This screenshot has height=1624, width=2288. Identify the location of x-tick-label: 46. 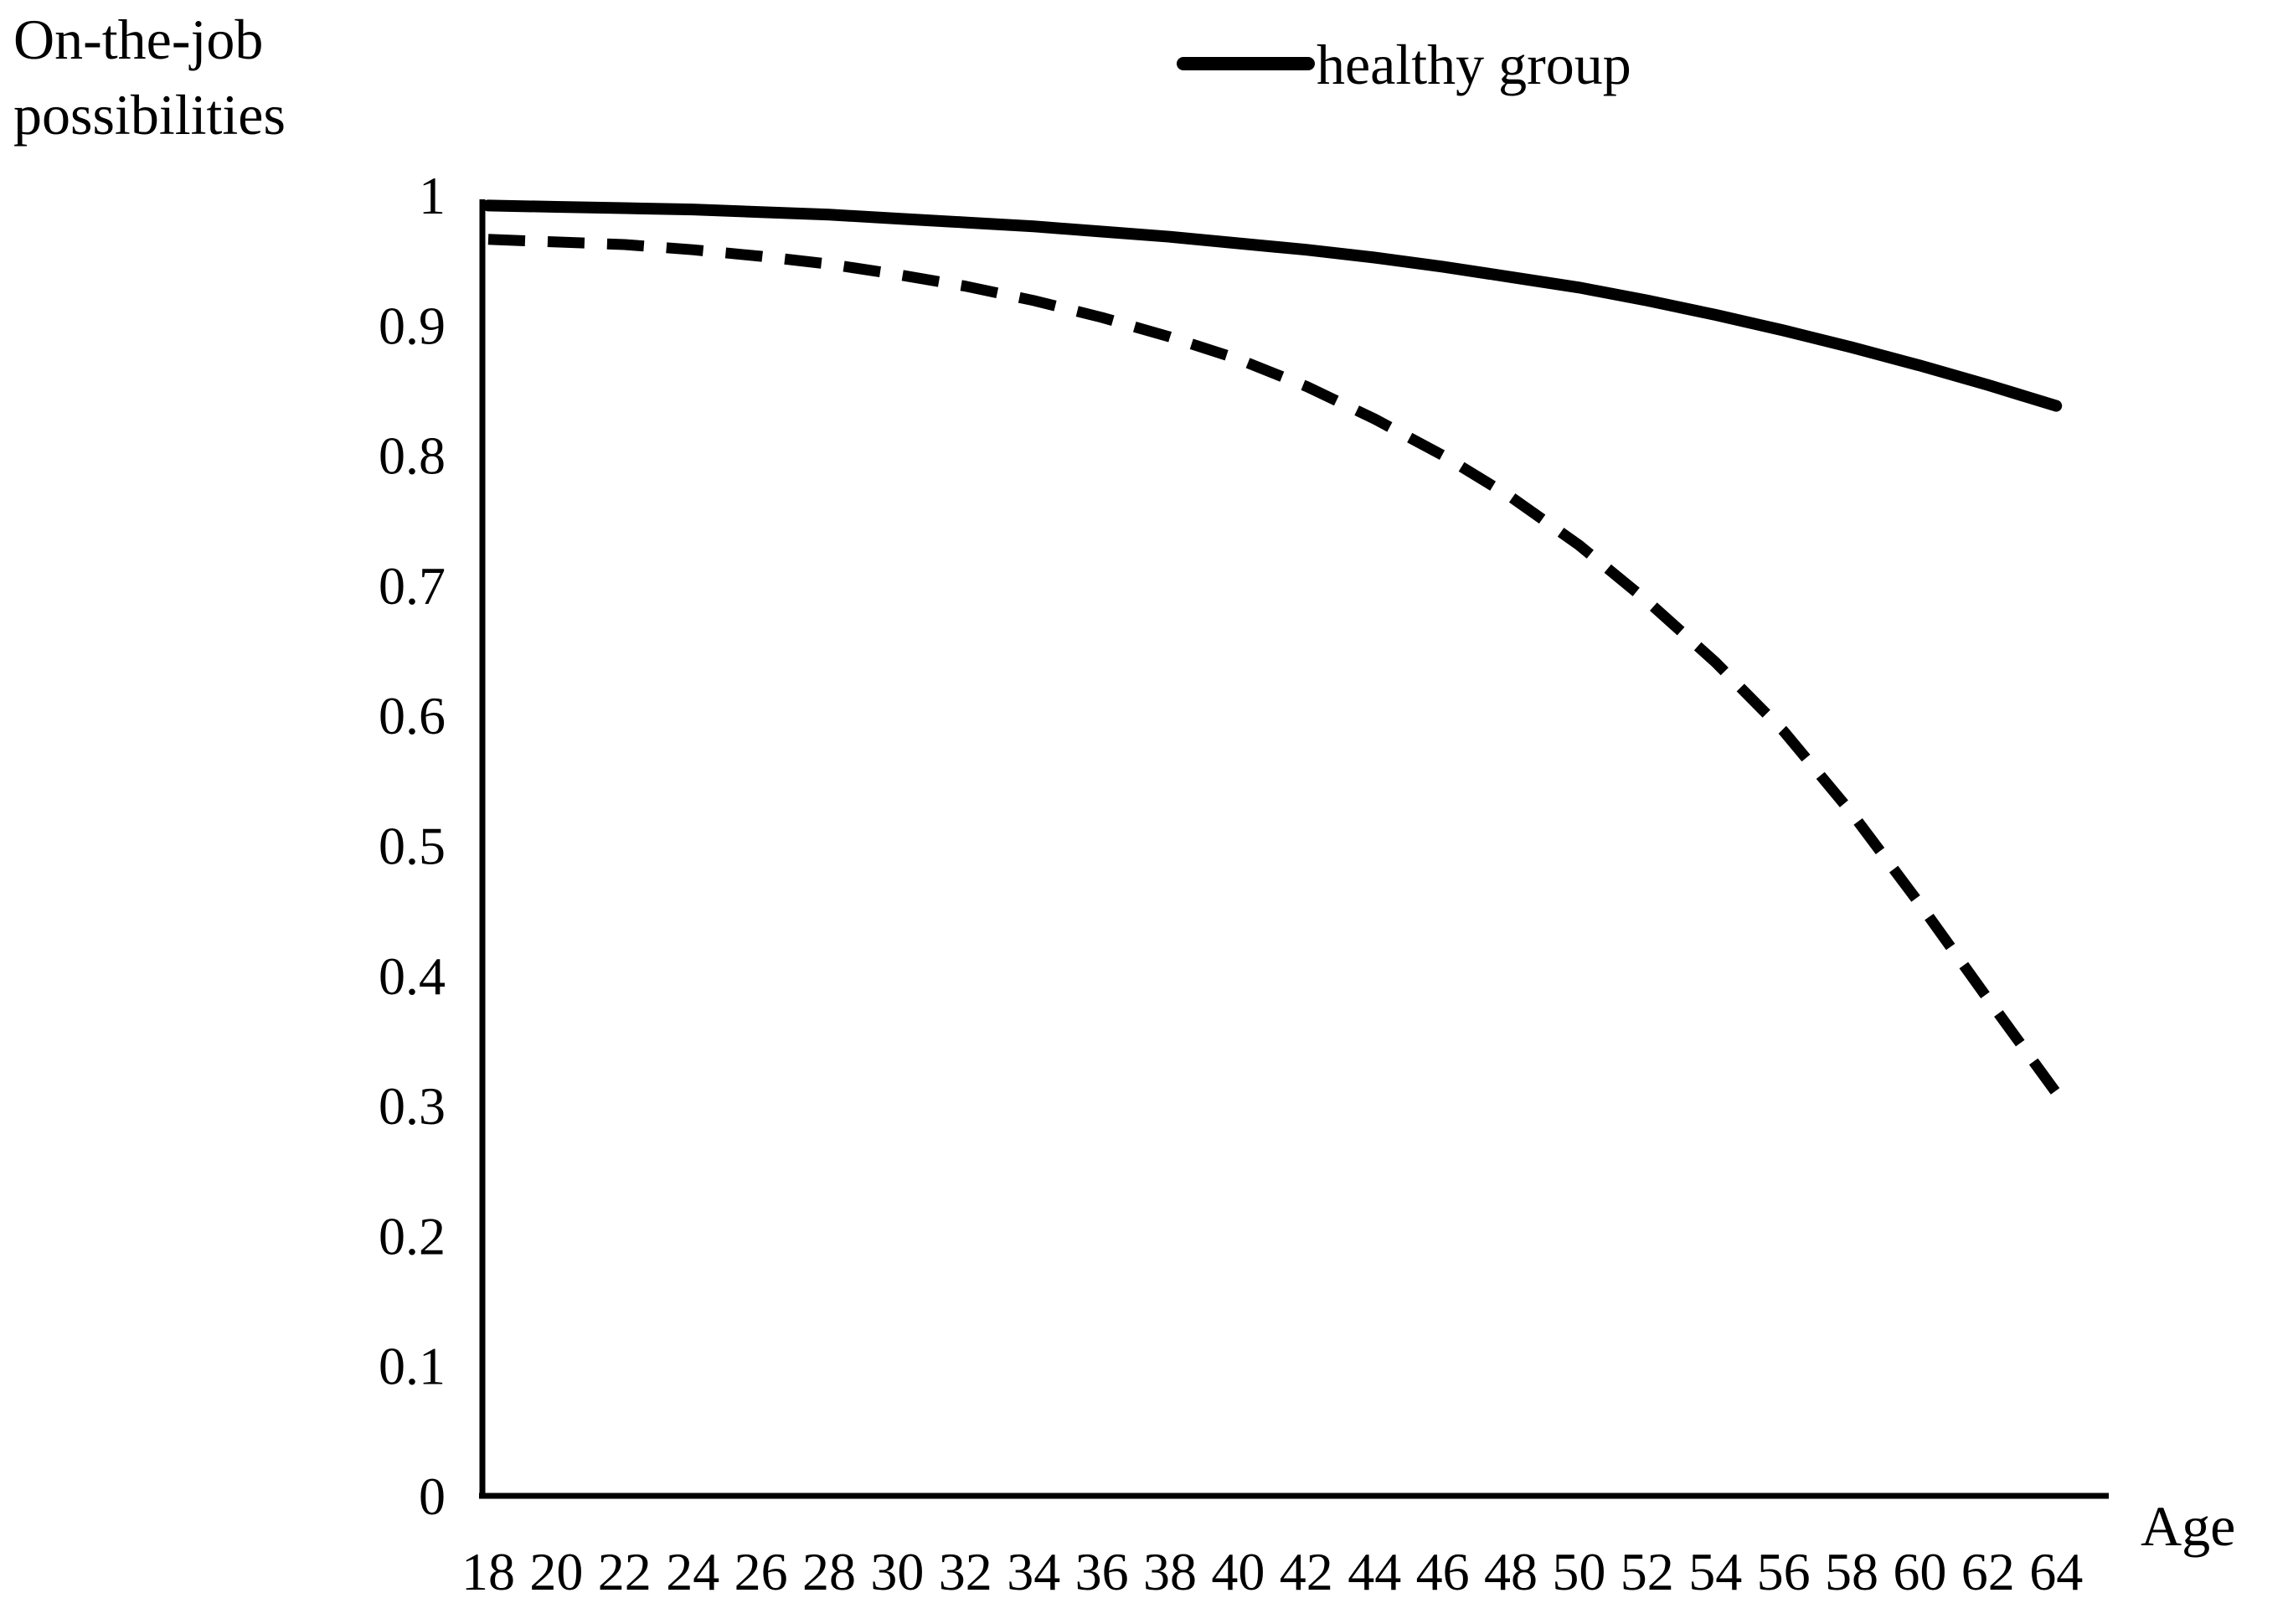
(1443, 1571).